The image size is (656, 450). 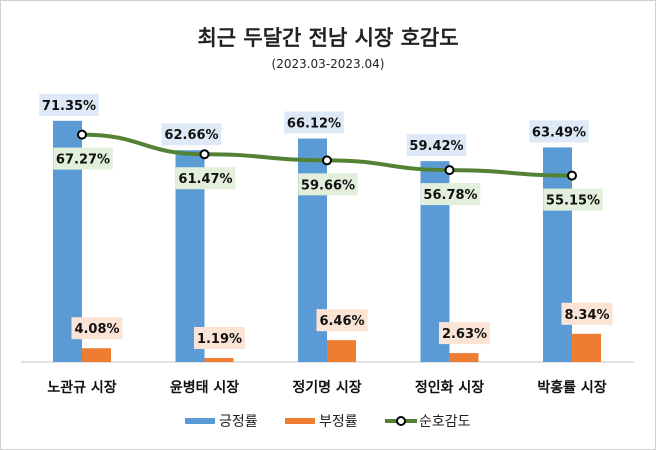 I want to click on label-net: 61.47%, so click(x=205, y=179).